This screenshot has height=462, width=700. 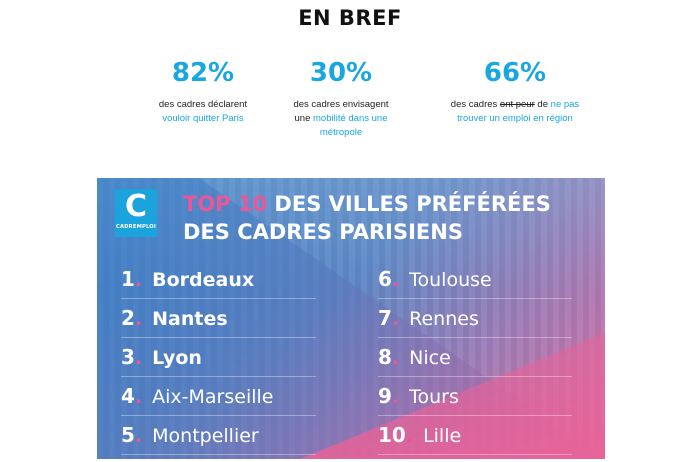 I want to click on rank-number: 5, so click(x=128, y=435).